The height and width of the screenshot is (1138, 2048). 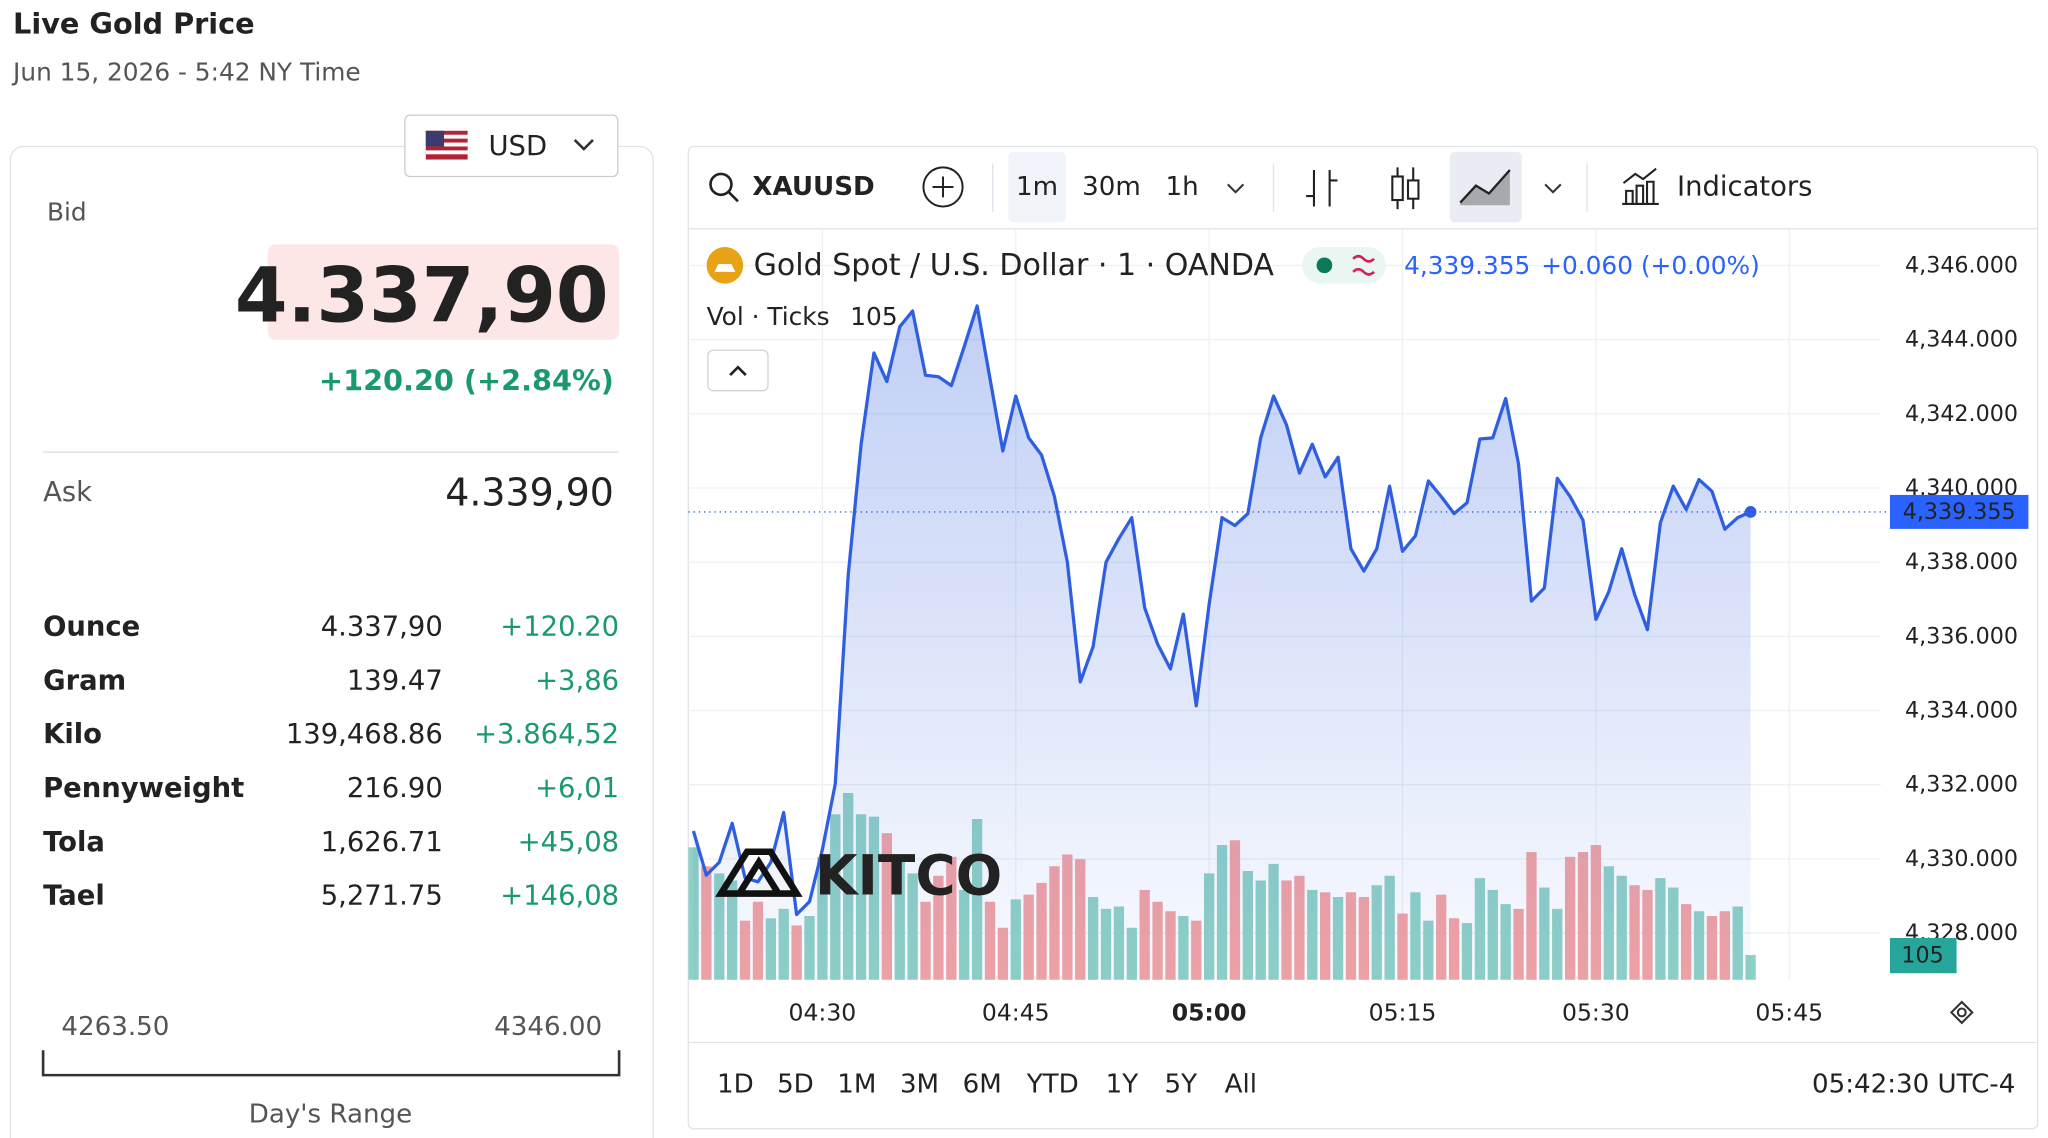 What do you see at coordinates (517, 146) in the screenshot?
I see `currency-label: USD` at bounding box center [517, 146].